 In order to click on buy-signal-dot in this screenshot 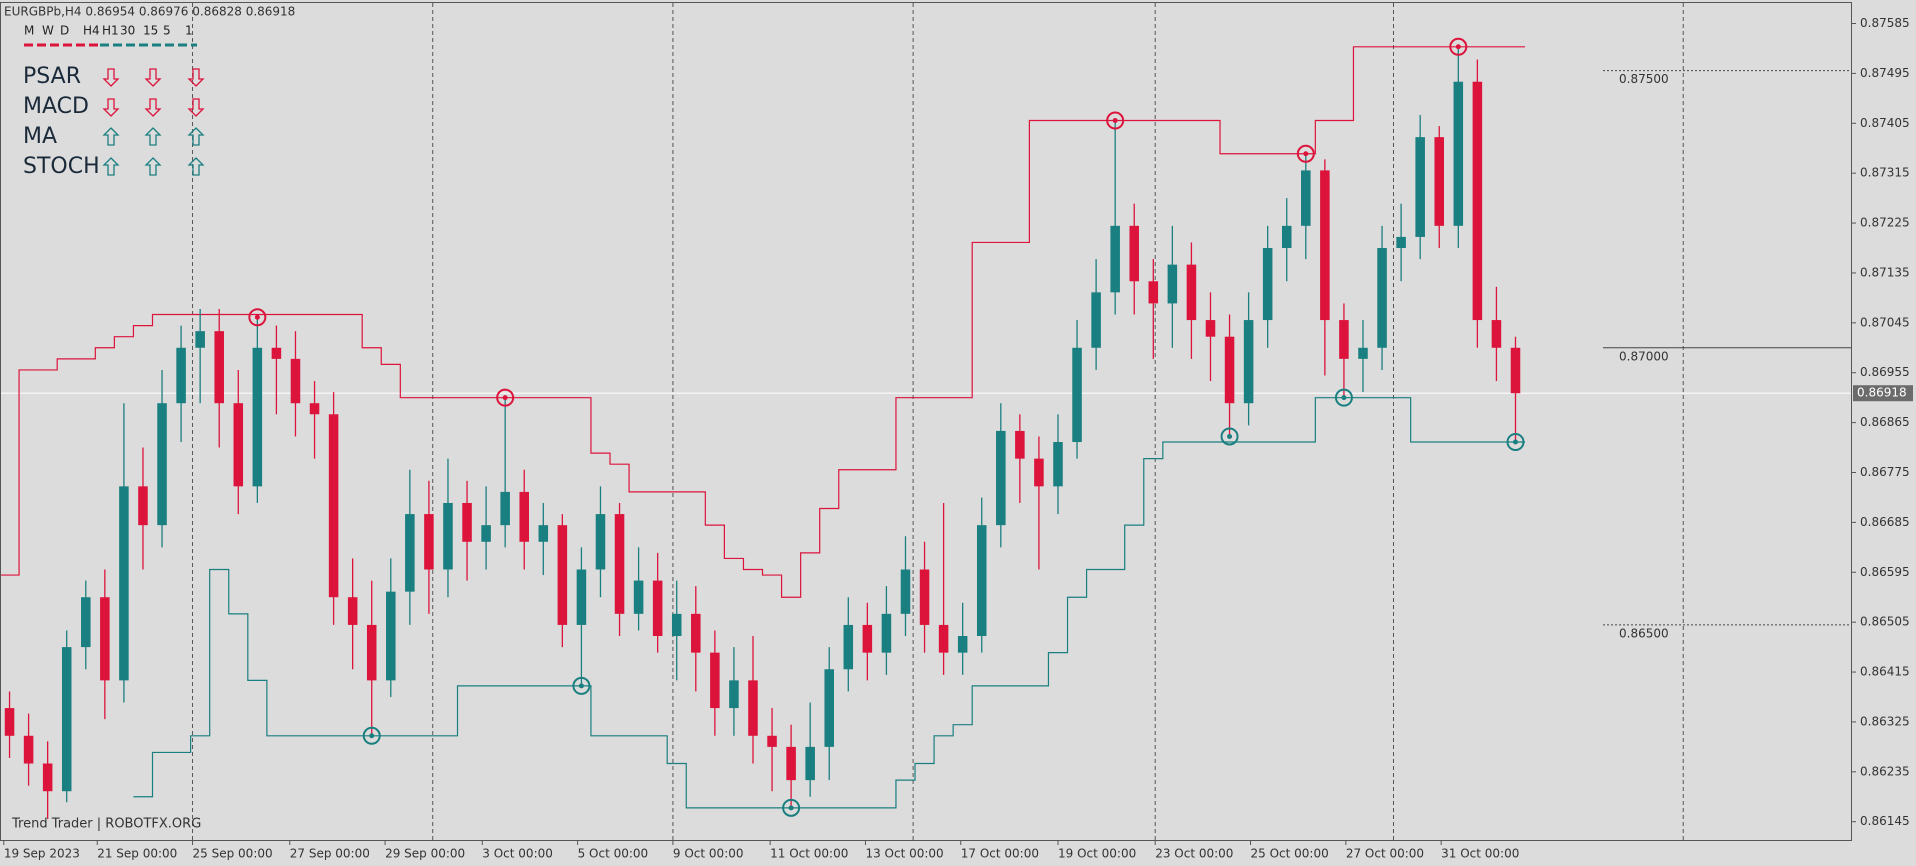, I will do `click(1515, 442)`.